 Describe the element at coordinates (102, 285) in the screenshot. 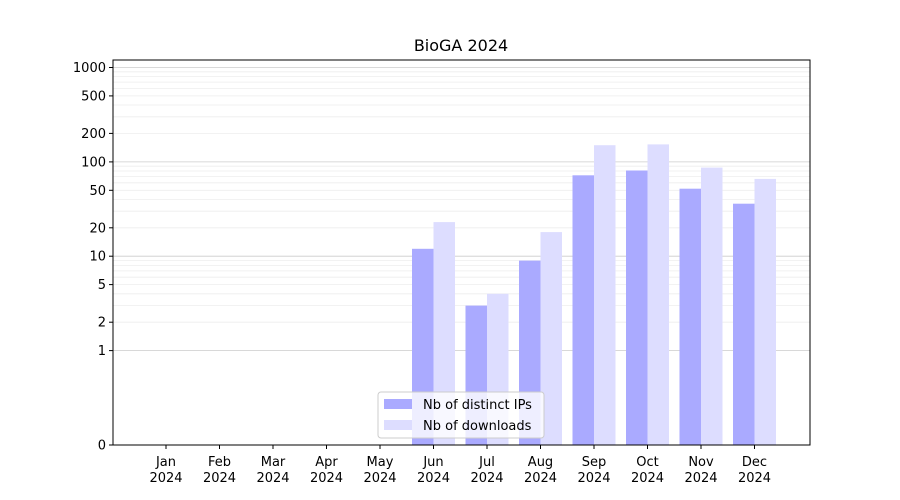

I see `y-tick-label: 5` at that location.